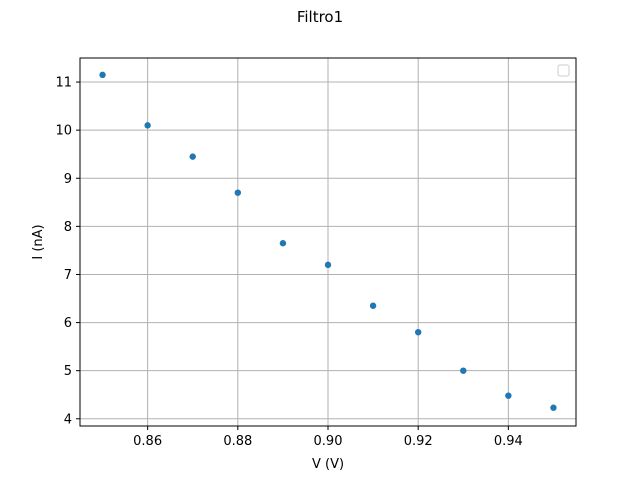 This screenshot has height=480, width=640. Describe the element at coordinates (68, 323) in the screenshot. I see `y-tick-label: 6` at that location.